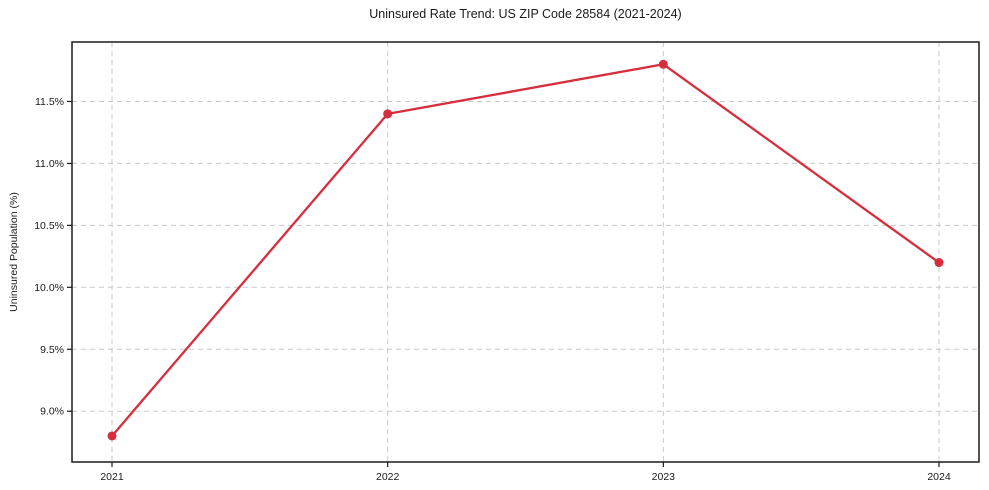 This screenshot has height=490, width=989. I want to click on data-point-2023, so click(663, 64).